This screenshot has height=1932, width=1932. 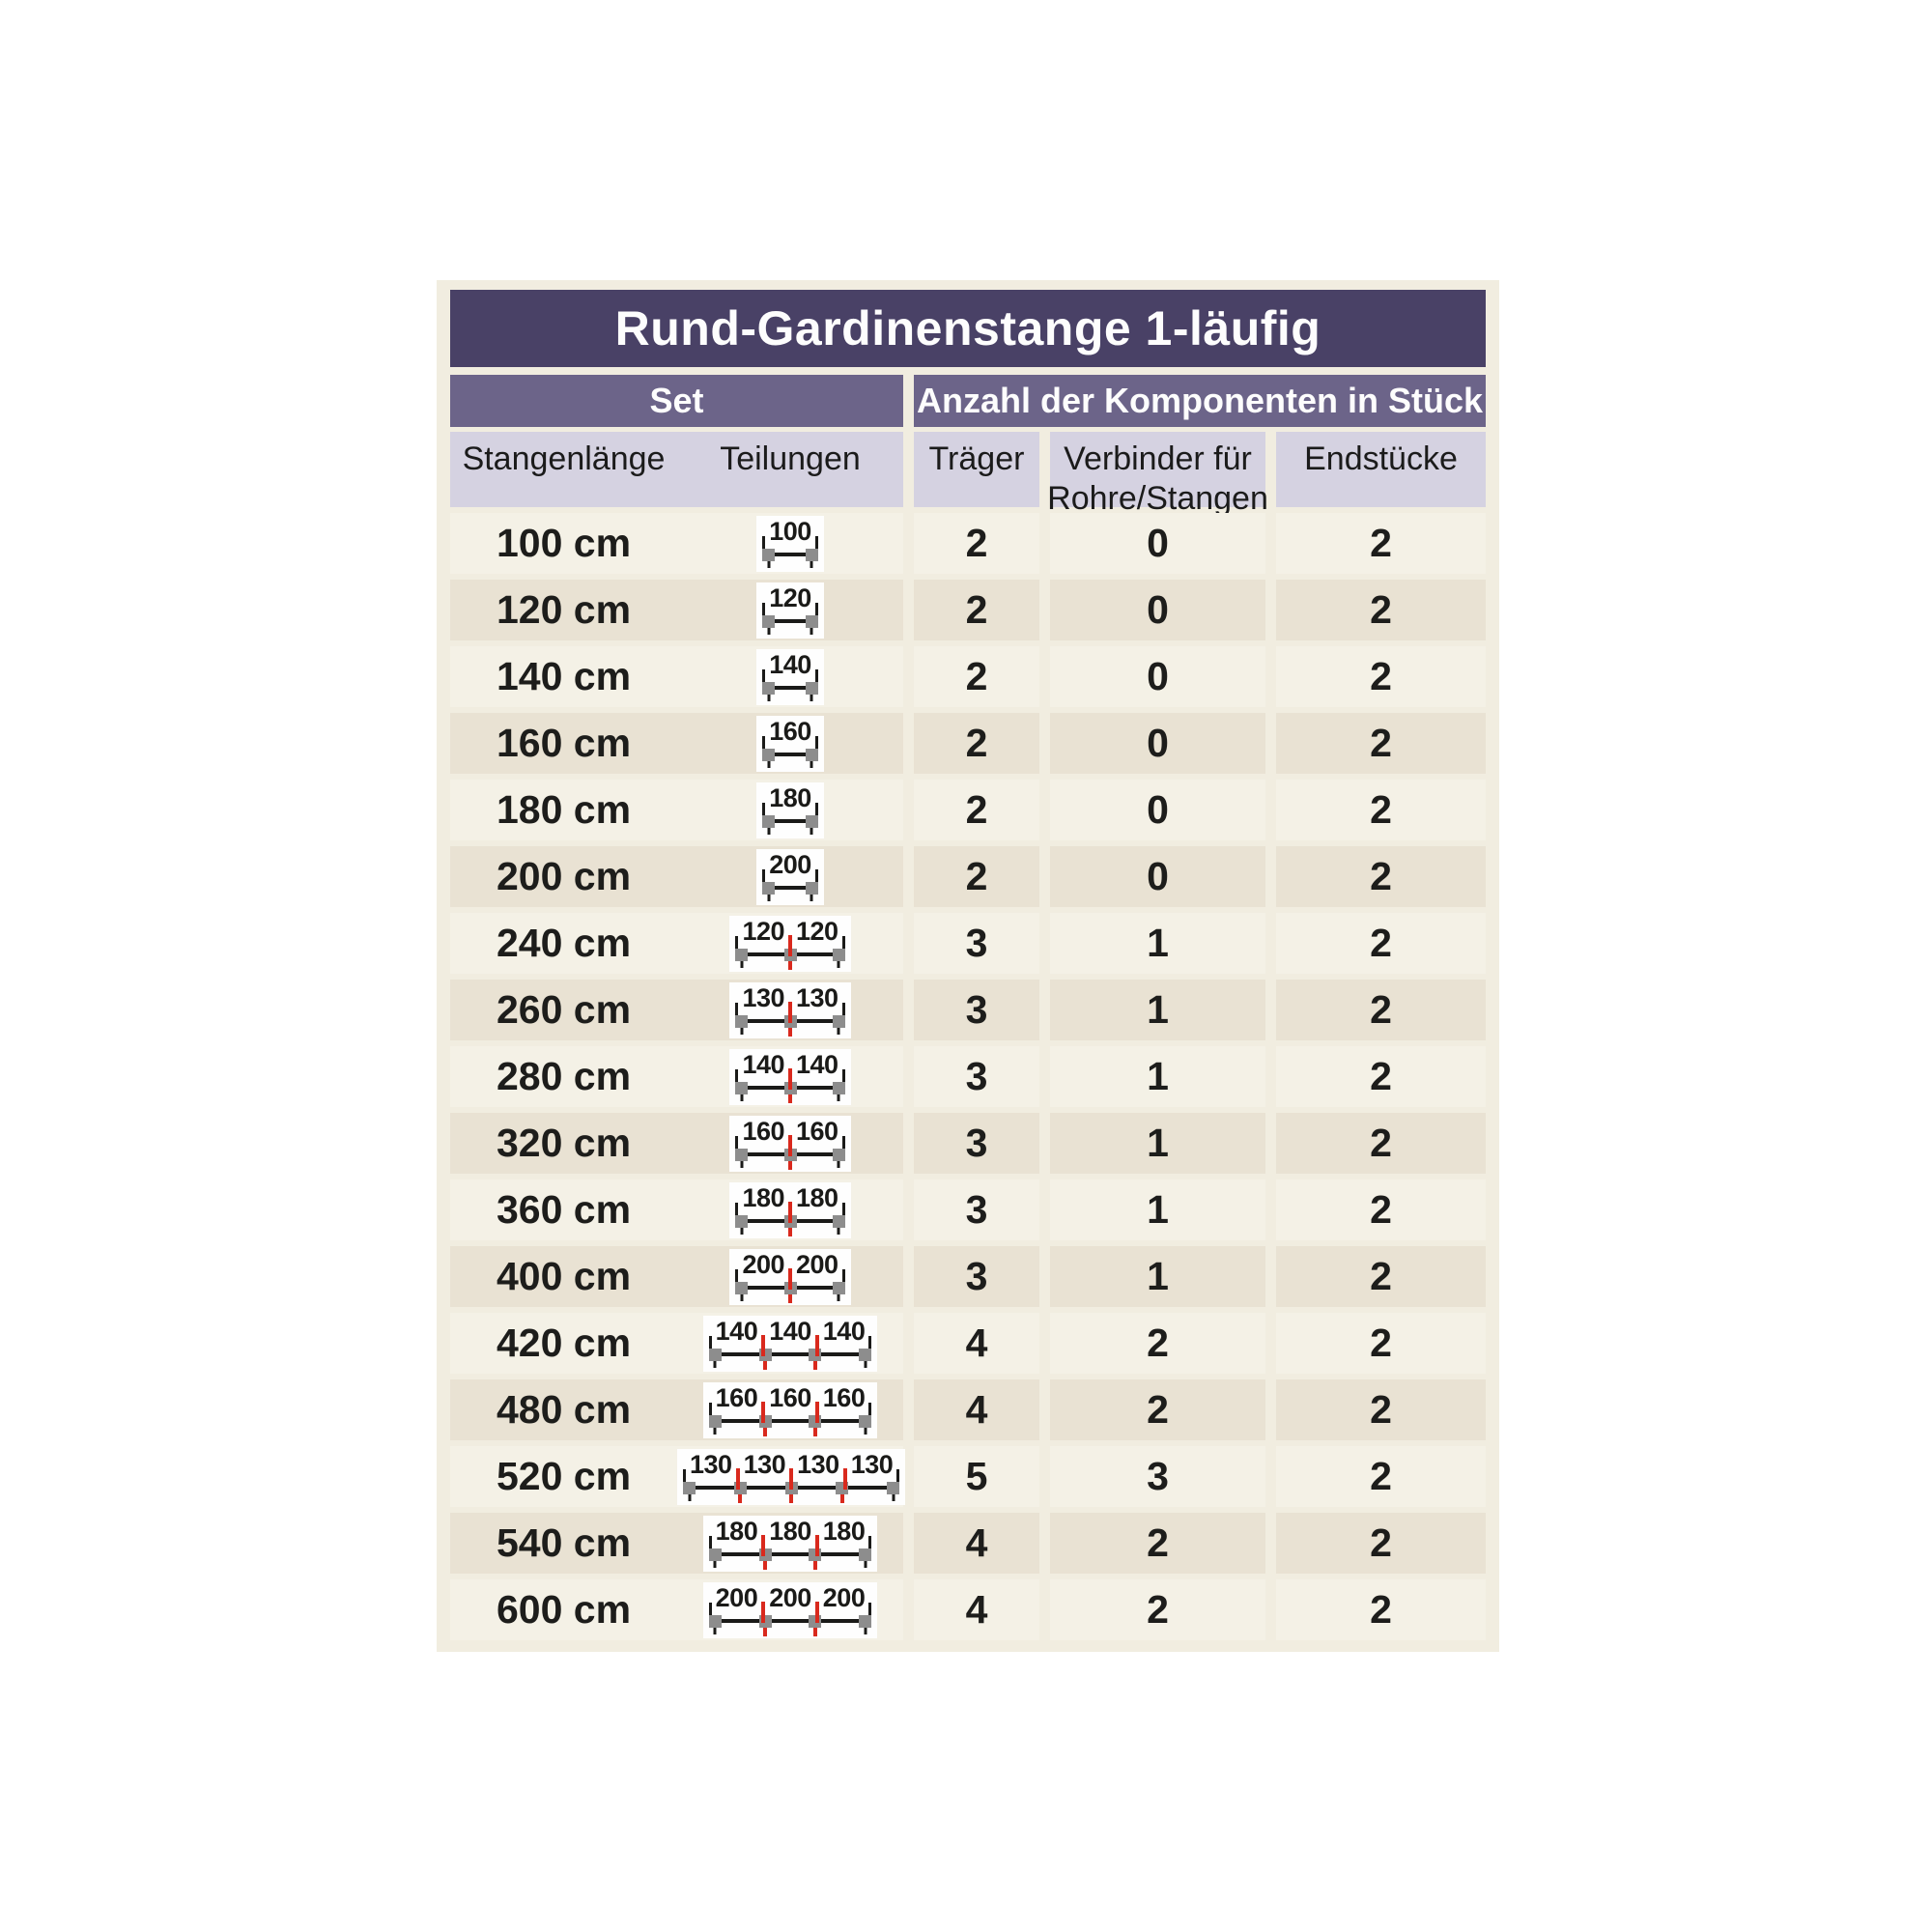 I want to click on stangenlaenge-value: 540 cm, so click(x=564, y=1542).